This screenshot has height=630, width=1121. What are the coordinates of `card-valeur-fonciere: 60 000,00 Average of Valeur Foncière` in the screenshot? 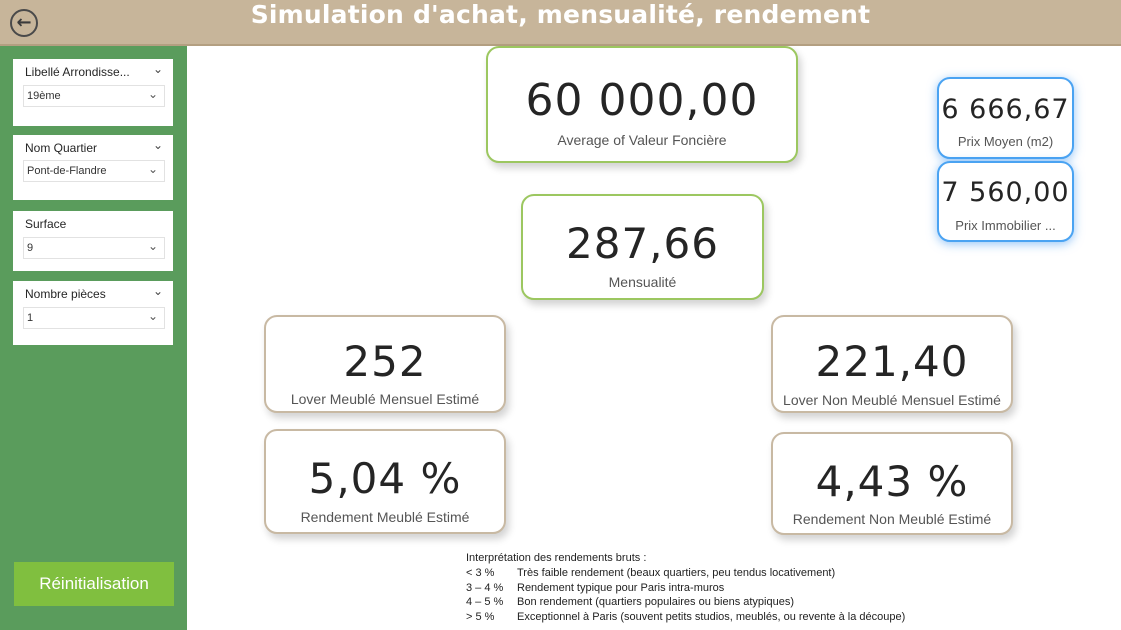 It's located at (642, 104).